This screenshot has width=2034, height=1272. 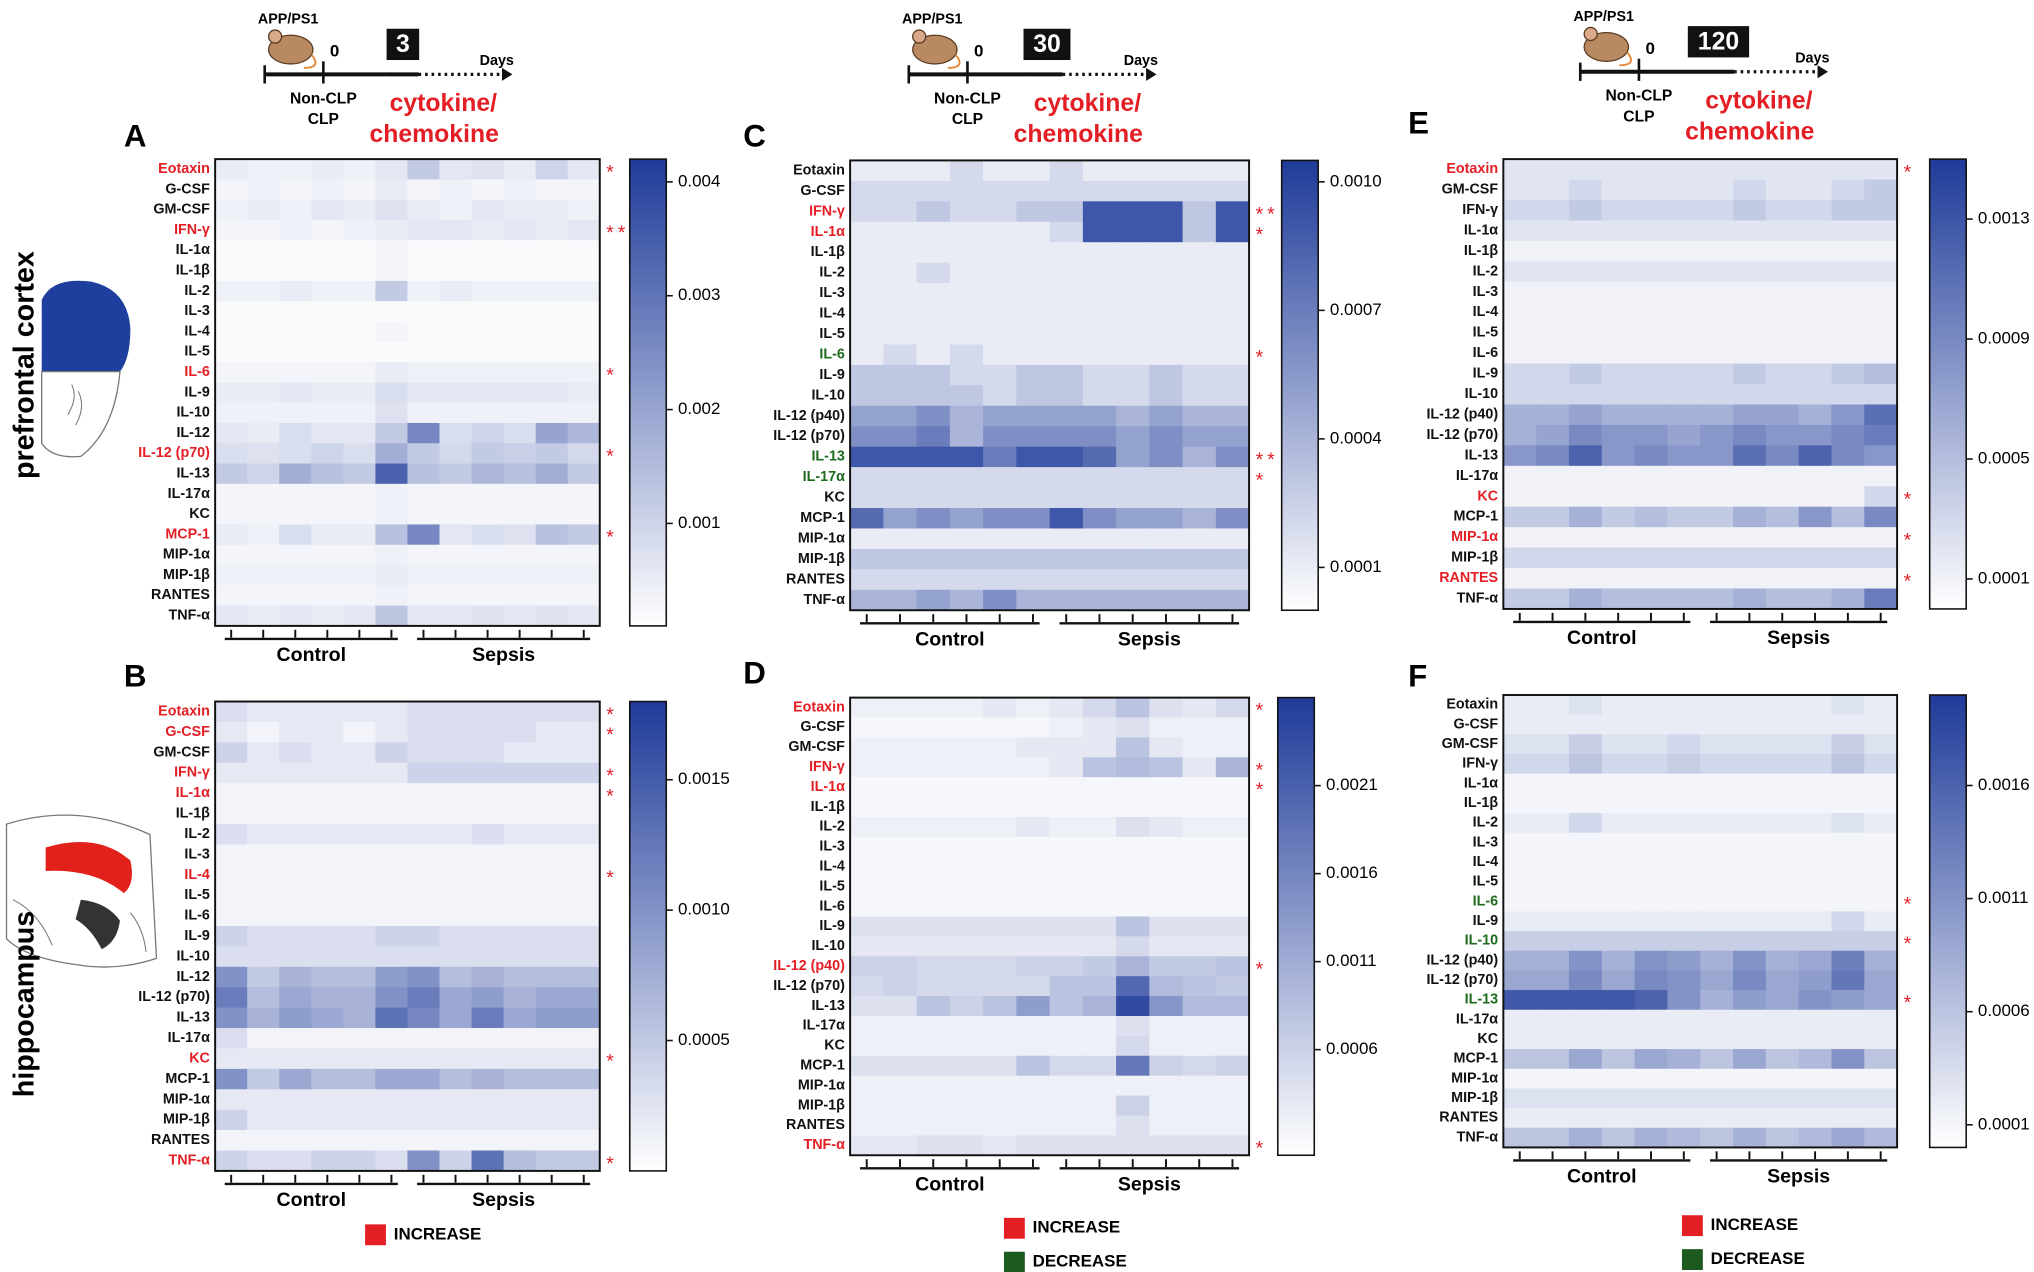 What do you see at coordinates (1418, 122) in the screenshot?
I see `panel-letter: E` at bounding box center [1418, 122].